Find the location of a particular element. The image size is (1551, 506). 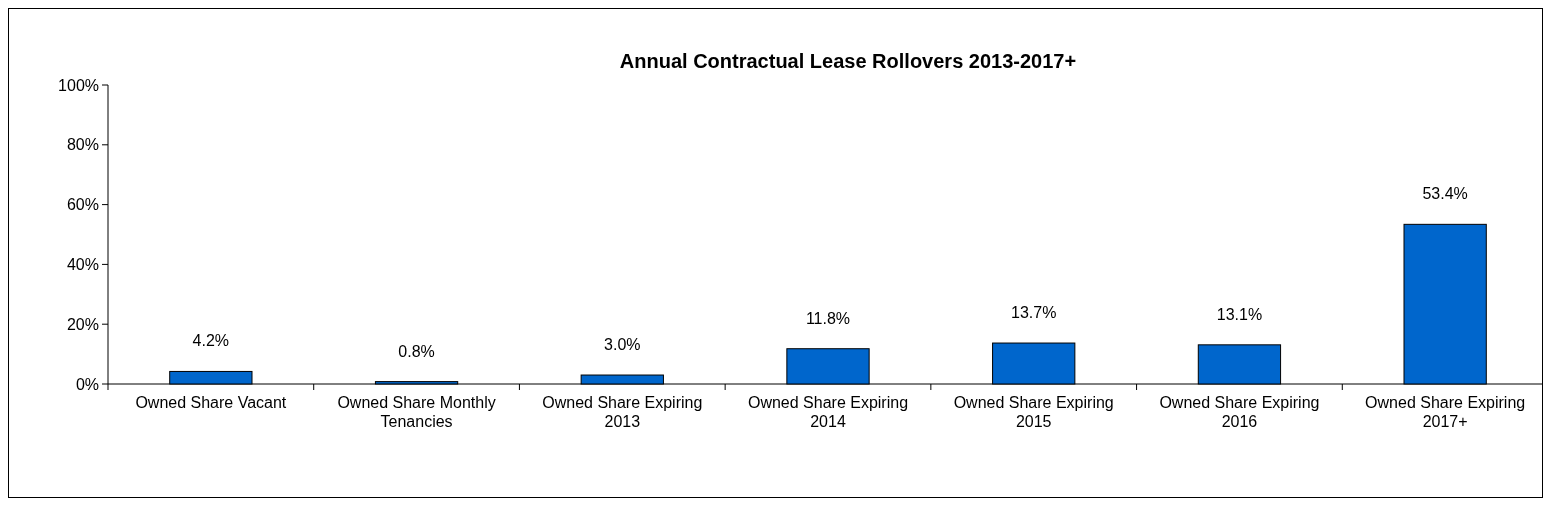

data-label: 13.1% is located at coordinates (1239, 314).